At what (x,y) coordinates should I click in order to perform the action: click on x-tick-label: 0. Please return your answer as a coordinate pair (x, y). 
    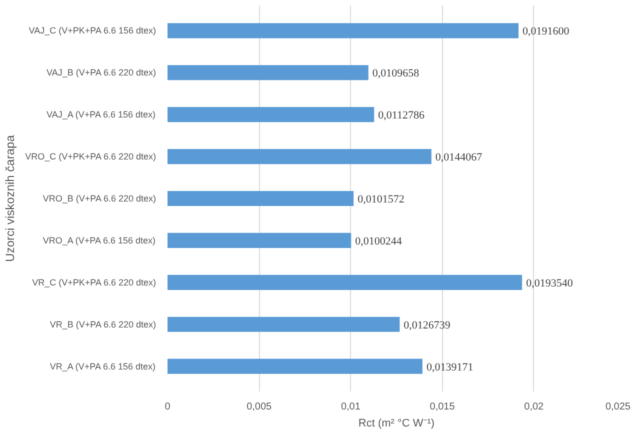
    Looking at the image, I should click on (167, 407).